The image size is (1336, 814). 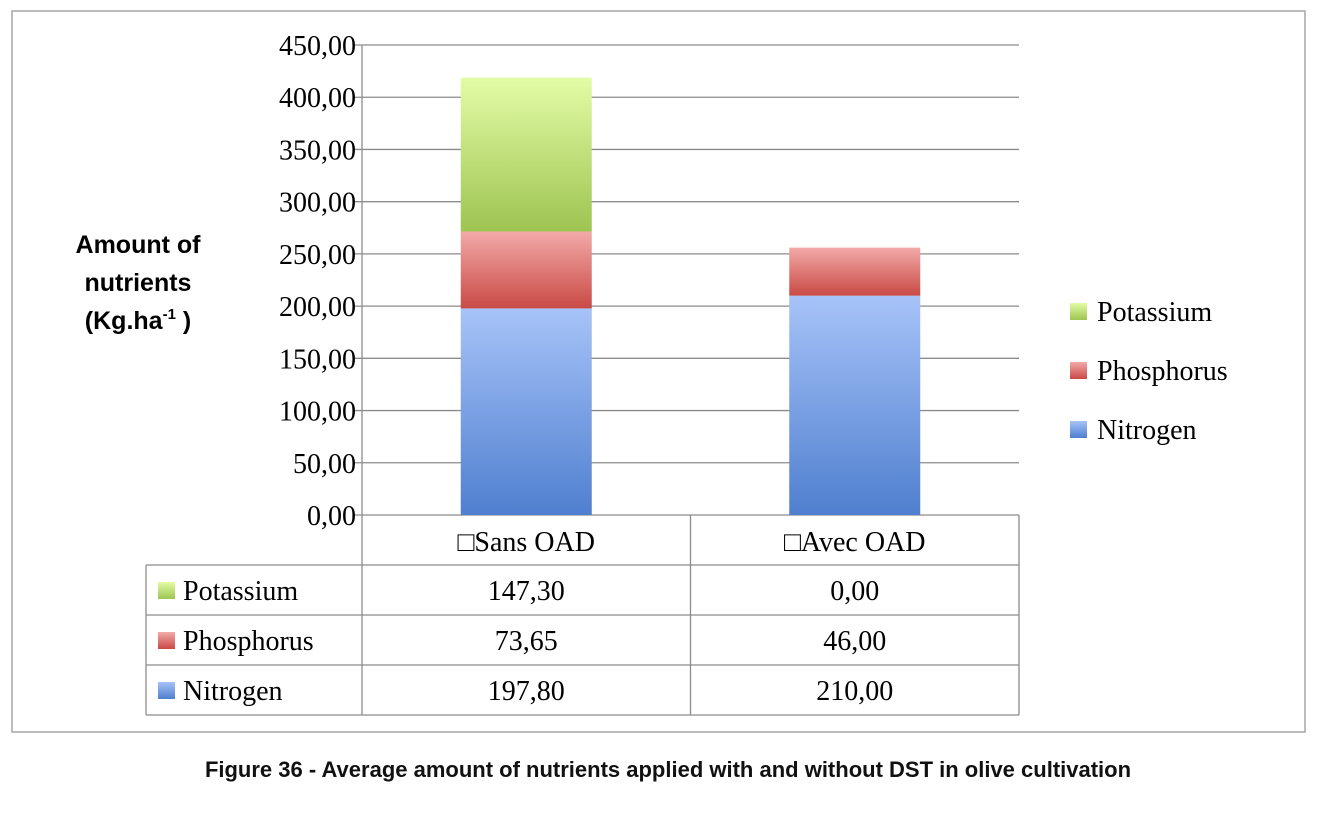 I want to click on table-series-name: Nitrogen, so click(x=233, y=691).